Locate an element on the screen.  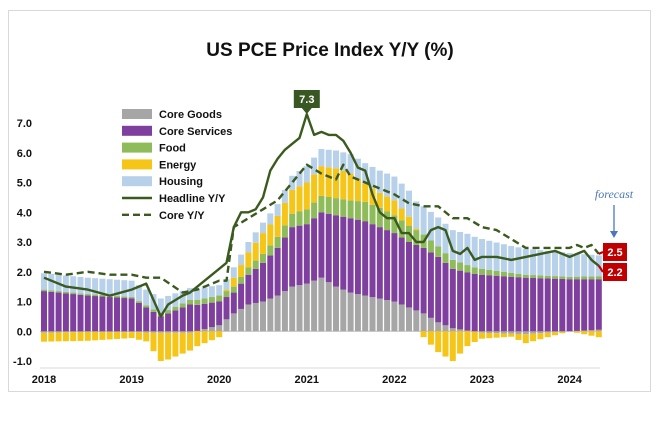
forecast-arrow-headline-y-y is located at coordinates (600, 269).